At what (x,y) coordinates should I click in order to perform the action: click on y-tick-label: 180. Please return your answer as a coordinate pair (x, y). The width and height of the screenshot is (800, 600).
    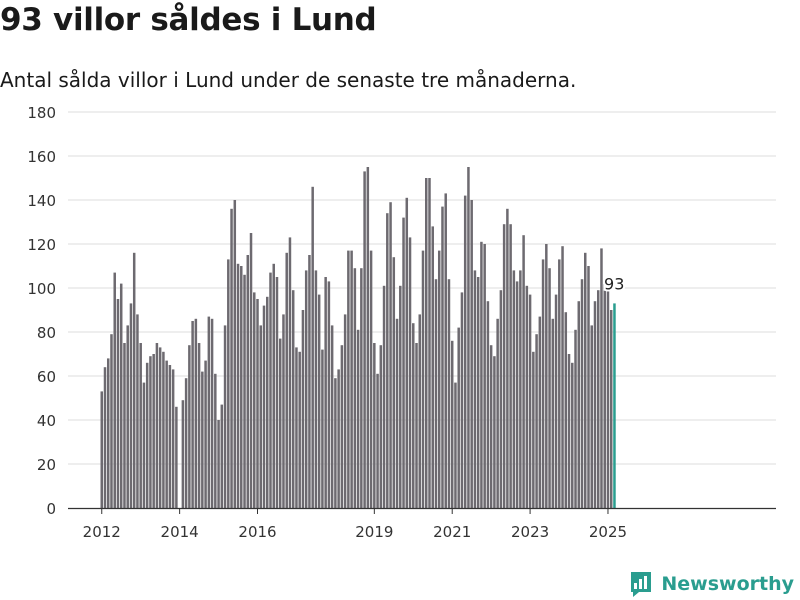
    Looking at the image, I should click on (41, 113).